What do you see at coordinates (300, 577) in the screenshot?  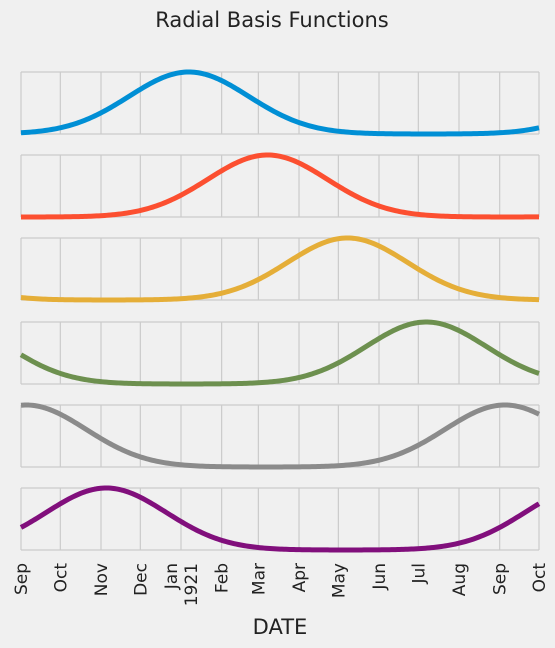 I see `x-tick-label: Apr` at bounding box center [300, 577].